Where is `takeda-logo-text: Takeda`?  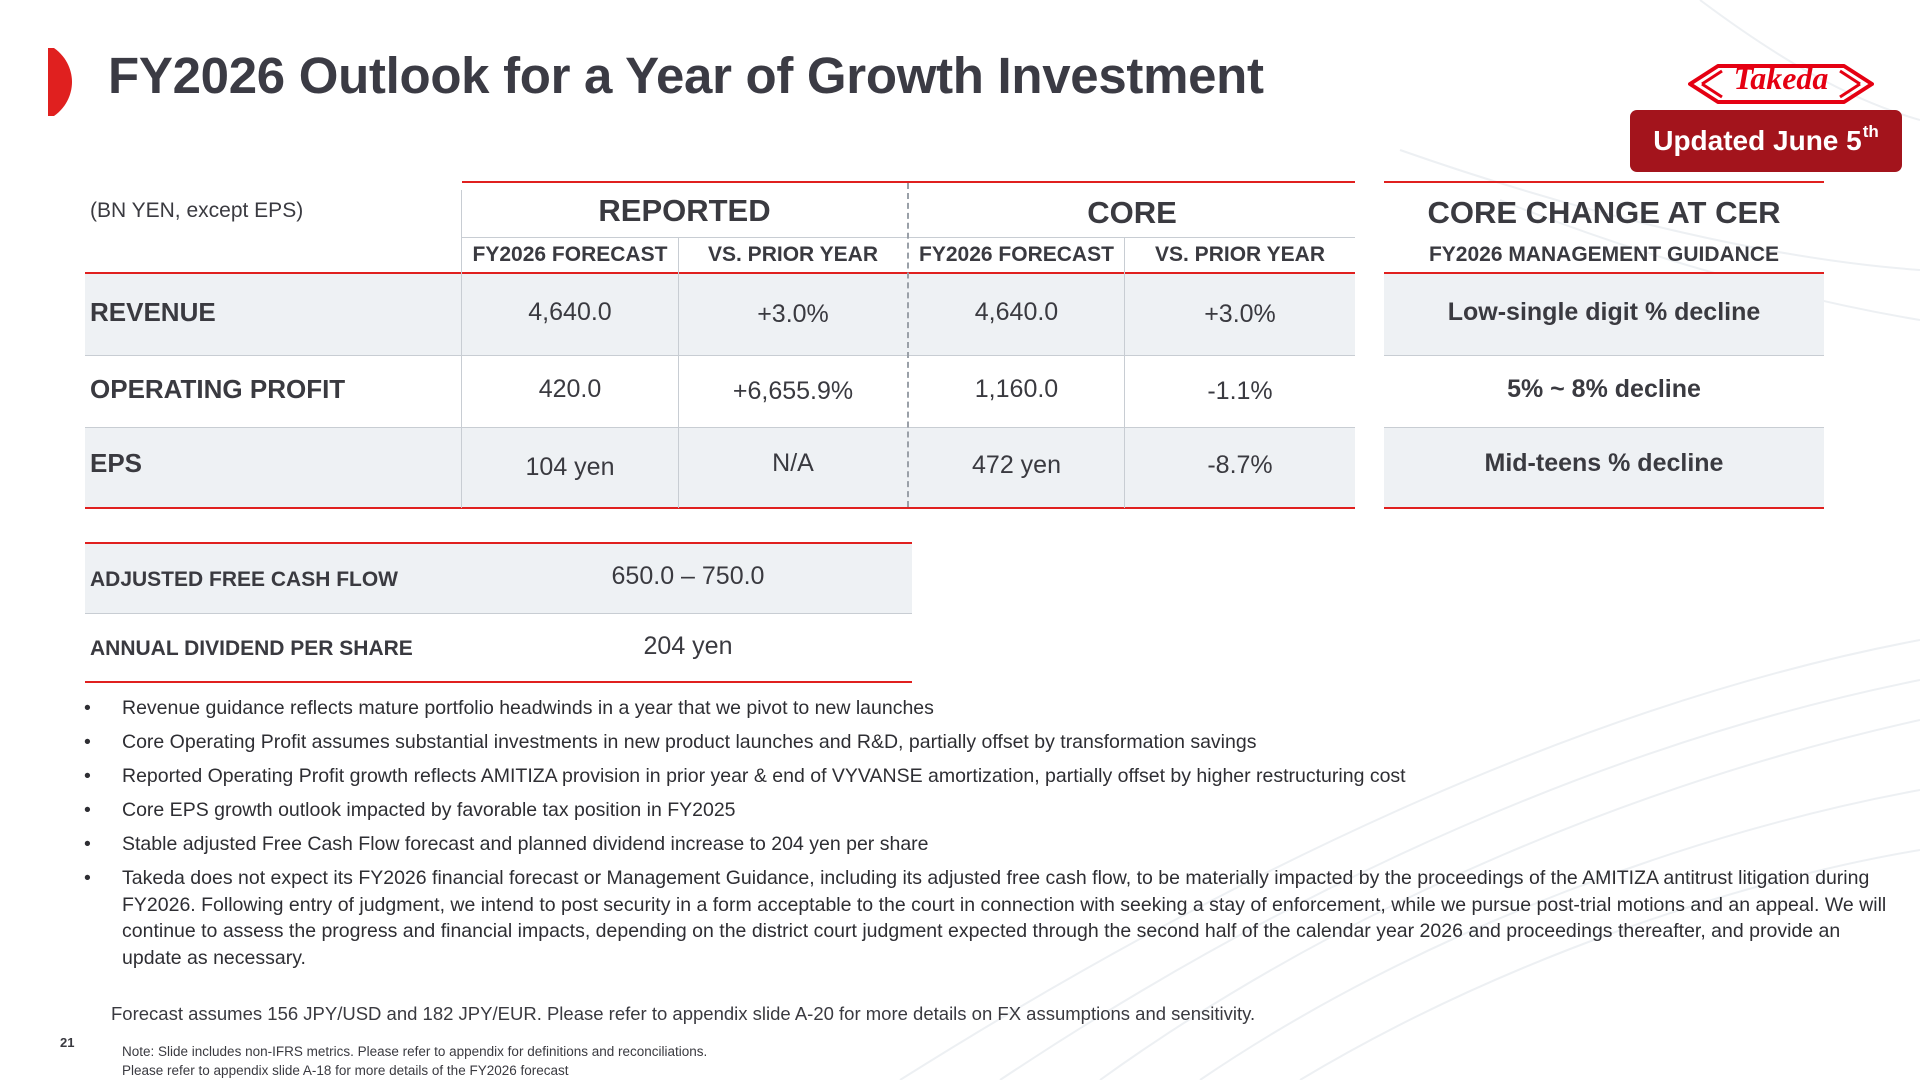
takeda-logo-text: Takeda is located at coordinates (1781, 78).